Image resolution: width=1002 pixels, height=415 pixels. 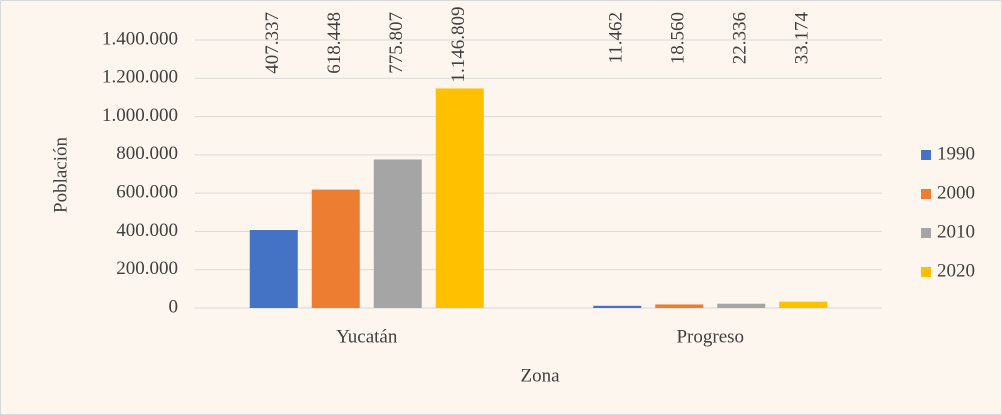 What do you see at coordinates (802, 38) in the screenshot?
I see `data-label: 33.174` at bounding box center [802, 38].